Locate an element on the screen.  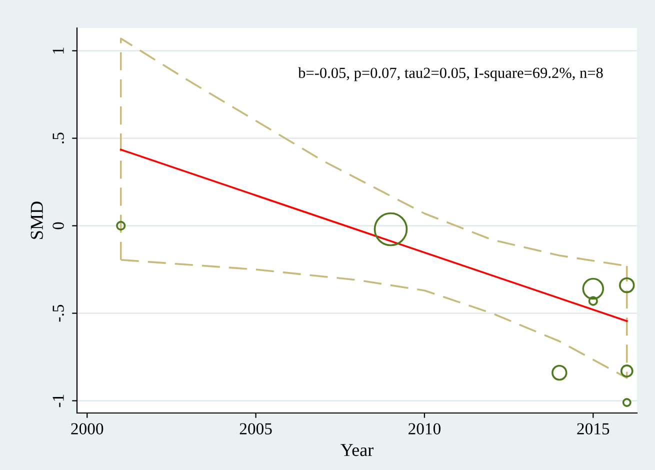
x-tick-label: 2005 is located at coordinates (256, 428).